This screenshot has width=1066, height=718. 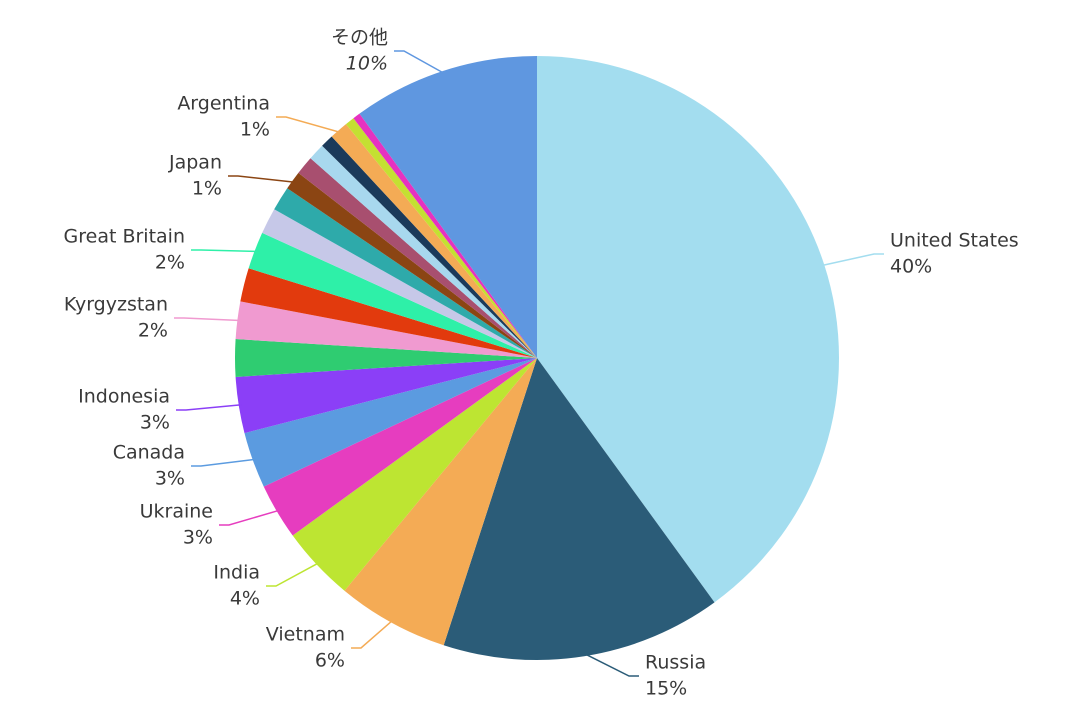 I want to click on slice-label: Ukraine, so click(x=176, y=512).